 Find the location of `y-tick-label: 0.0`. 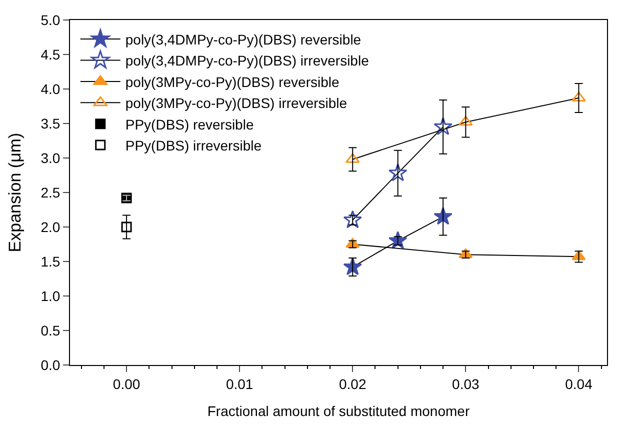

y-tick-label: 0.0 is located at coordinates (50, 364).